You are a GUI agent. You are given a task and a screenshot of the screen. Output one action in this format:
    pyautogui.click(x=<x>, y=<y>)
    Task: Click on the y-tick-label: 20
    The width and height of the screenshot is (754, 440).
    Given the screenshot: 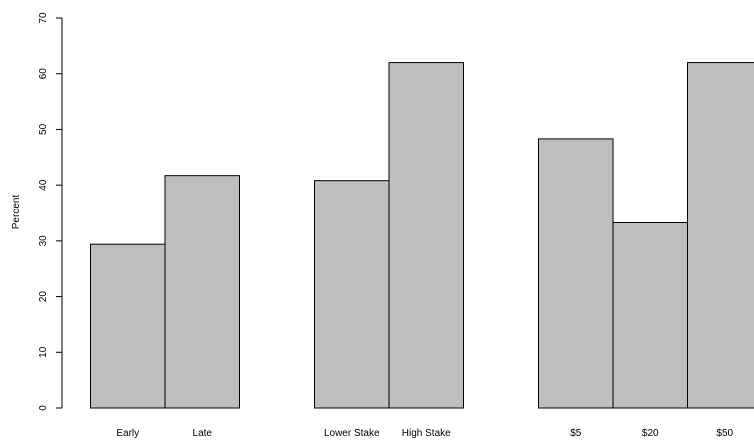 What is the action you would take?
    pyautogui.click(x=43, y=297)
    